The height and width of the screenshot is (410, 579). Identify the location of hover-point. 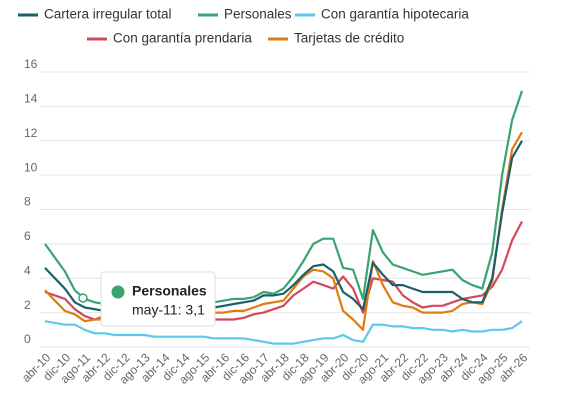
(83, 298).